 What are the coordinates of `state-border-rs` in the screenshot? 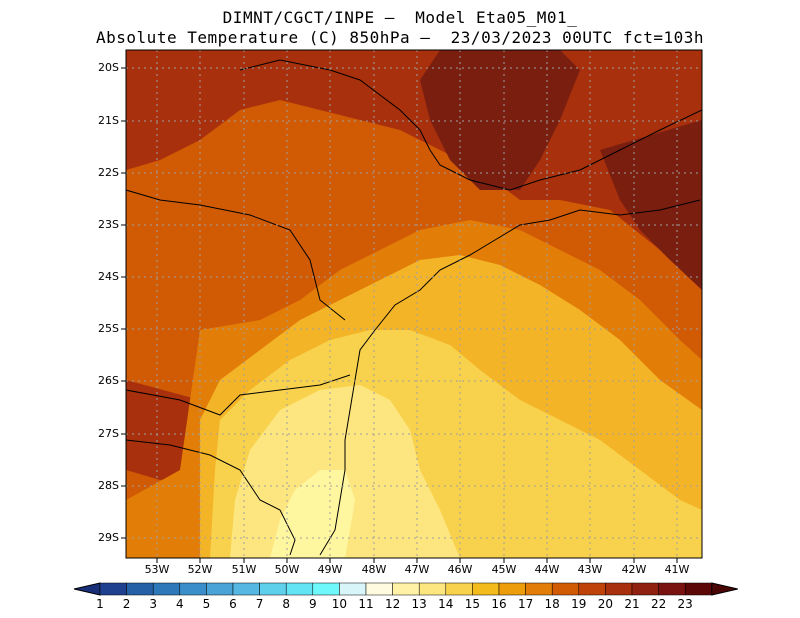 It's located at (211, 497).